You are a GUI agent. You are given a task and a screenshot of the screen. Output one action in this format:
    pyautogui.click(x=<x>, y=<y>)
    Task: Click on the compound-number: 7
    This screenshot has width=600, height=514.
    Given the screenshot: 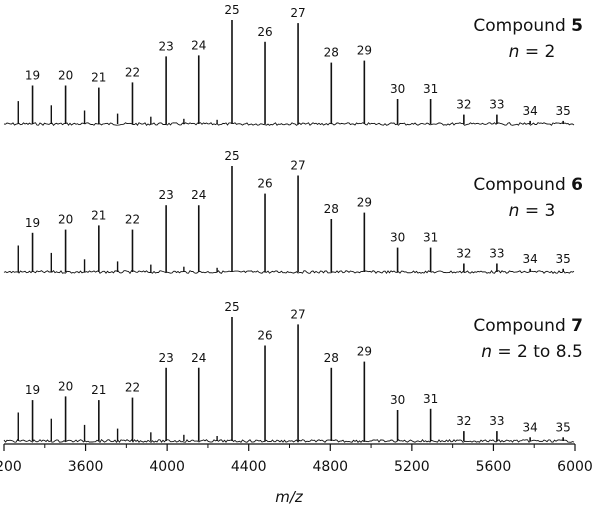 What is the action you would take?
    pyautogui.click(x=577, y=326)
    